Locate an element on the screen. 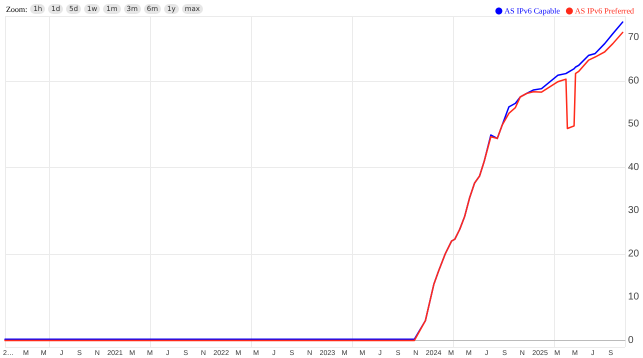 Image resolution: width=643 pixels, height=358 pixels. legend-label: AS IPv6 Preferred is located at coordinates (604, 11).